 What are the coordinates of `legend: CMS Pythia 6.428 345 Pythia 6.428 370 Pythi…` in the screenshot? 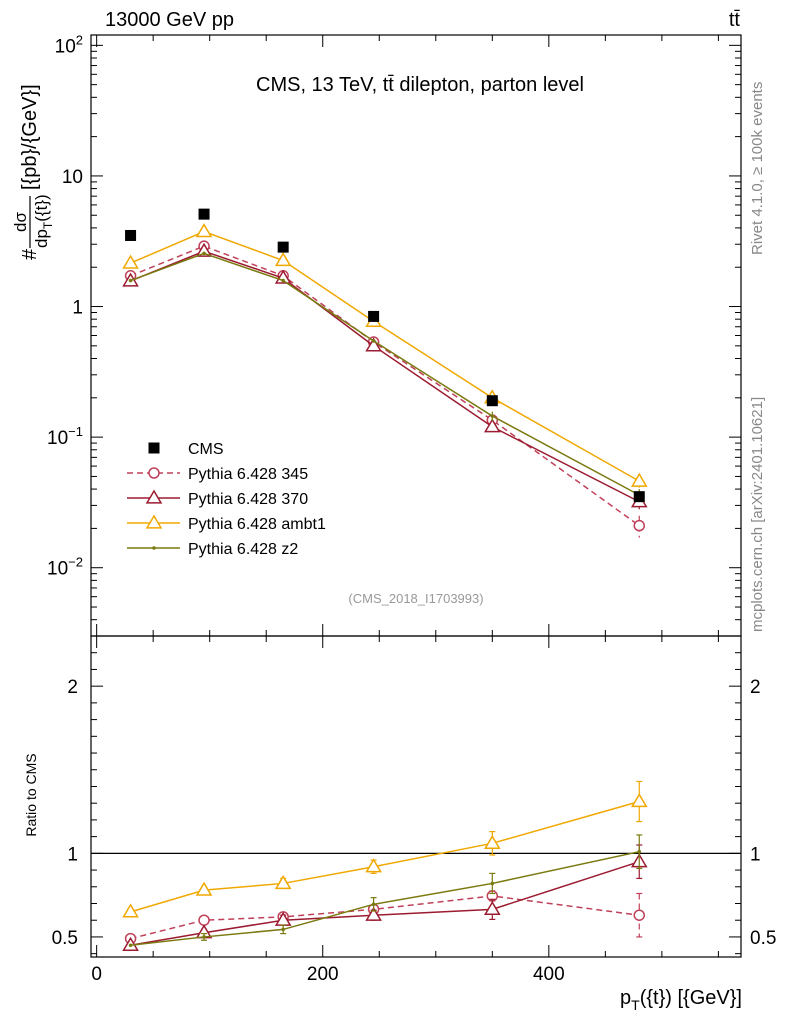 It's located at (226, 499).